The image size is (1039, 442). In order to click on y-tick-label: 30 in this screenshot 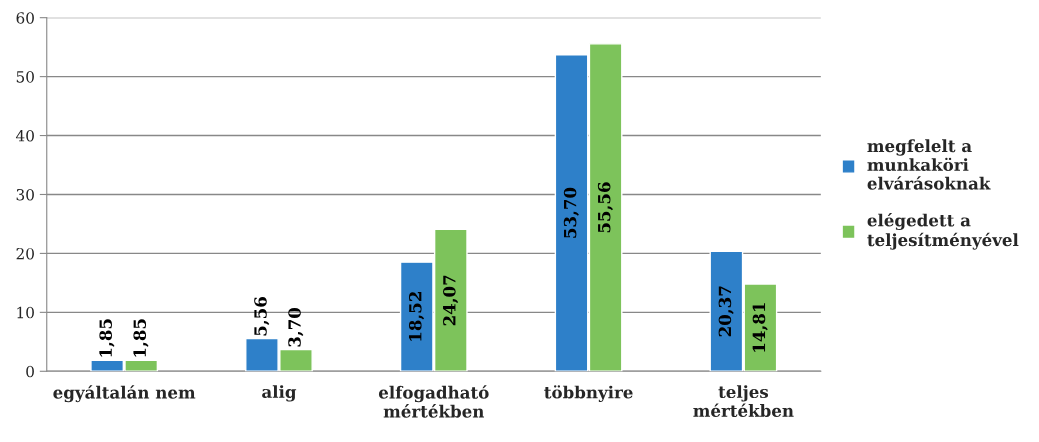, I will do `click(25, 194)`.